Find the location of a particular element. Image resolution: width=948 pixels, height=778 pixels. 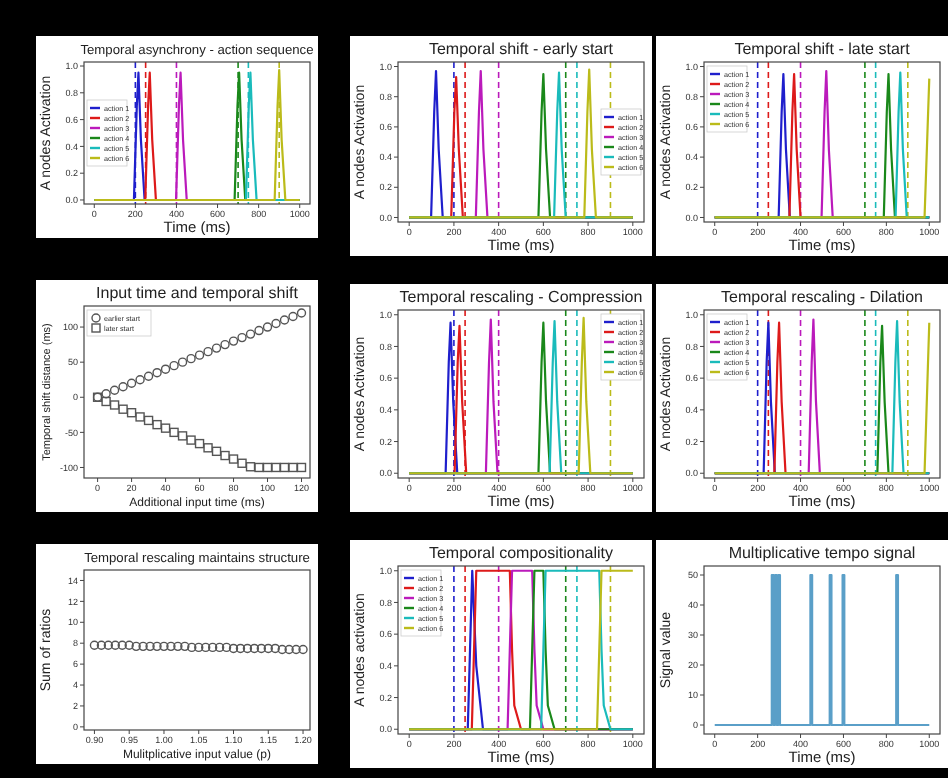

chart-title: Temporal shift - late start is located at coordinates (823, 49).